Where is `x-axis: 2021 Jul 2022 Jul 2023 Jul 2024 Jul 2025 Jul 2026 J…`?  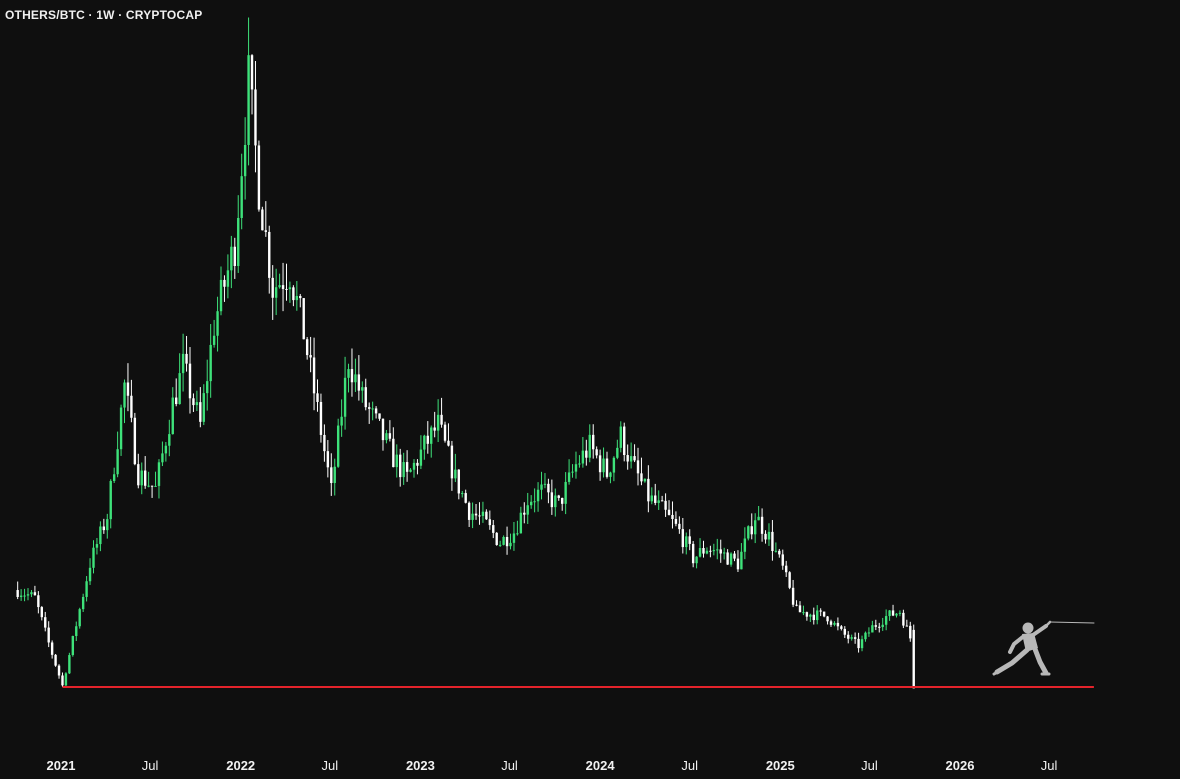 x-axis: 2021 Jul 2022 Jul 2023 Jul 2024 Jul 2025 Jul 2026 J… is located at coordinates (552, 765).